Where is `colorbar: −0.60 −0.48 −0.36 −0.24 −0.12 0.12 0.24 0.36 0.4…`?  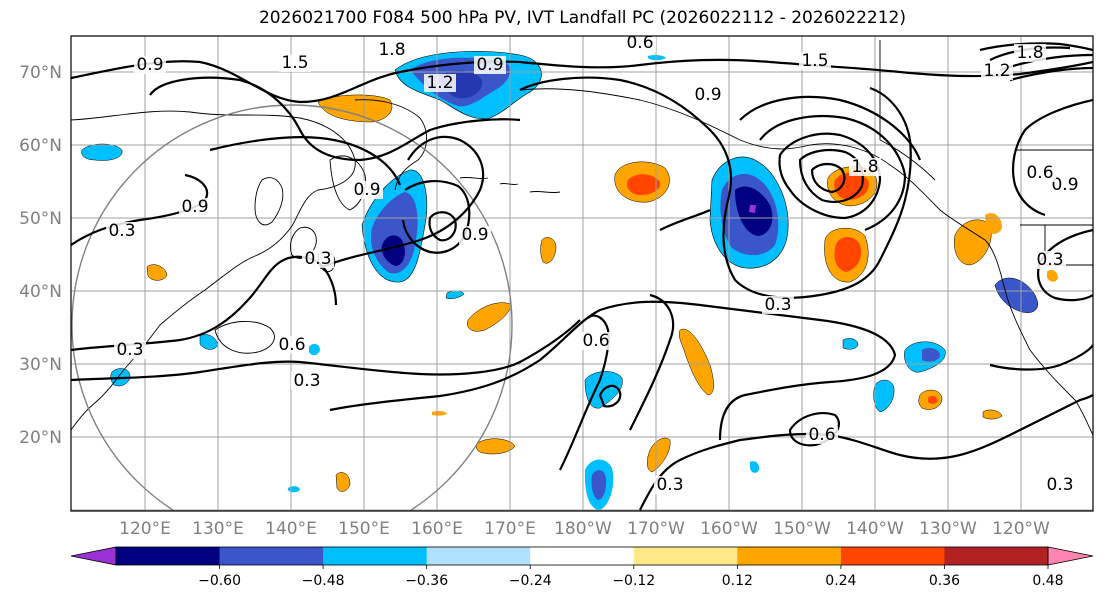
colorbar: −0.60 −0.48 −0.36 −0.24 −0.12 0.12 0.24 0.36 0.4… is located at coordinates (582, 567).